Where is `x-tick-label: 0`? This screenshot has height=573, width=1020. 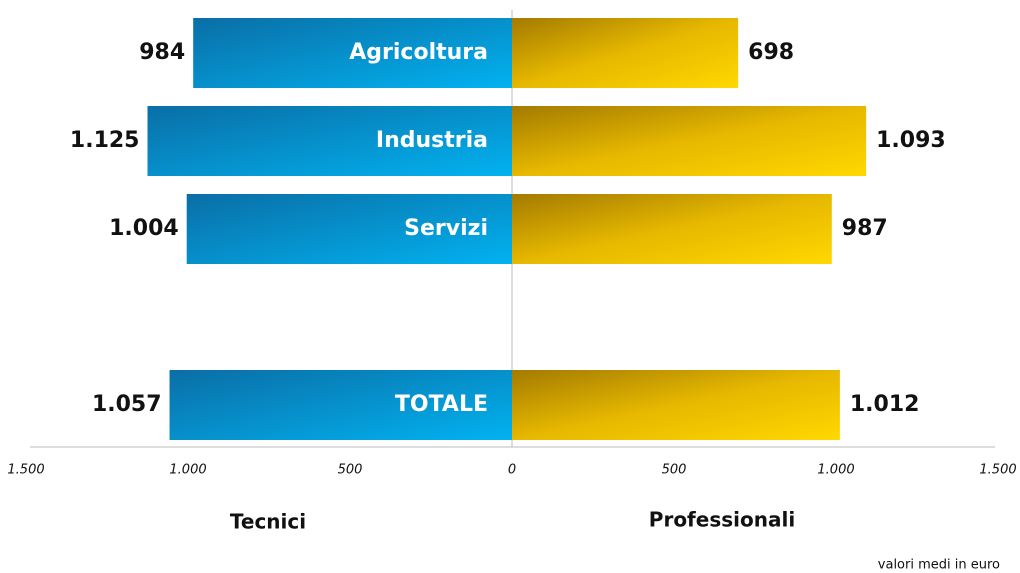
x-tick-label: 0 is located at coordinates (512, 470).